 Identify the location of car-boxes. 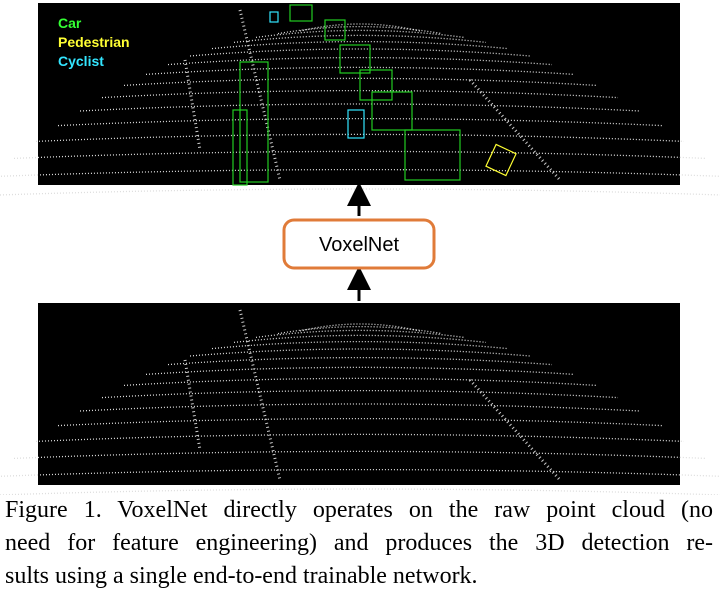
(346, 95).